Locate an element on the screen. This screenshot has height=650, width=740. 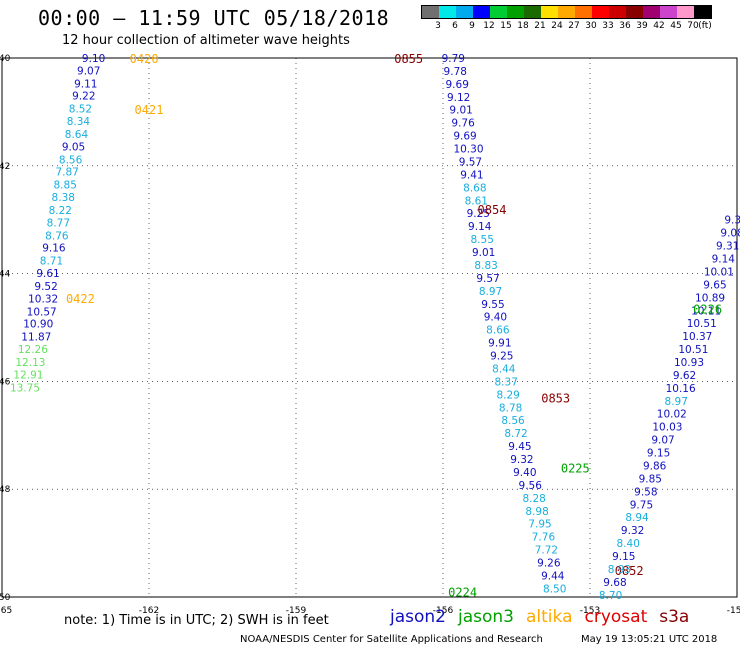
wave-height-label: 9.76 is located at coordinates (463, 124).